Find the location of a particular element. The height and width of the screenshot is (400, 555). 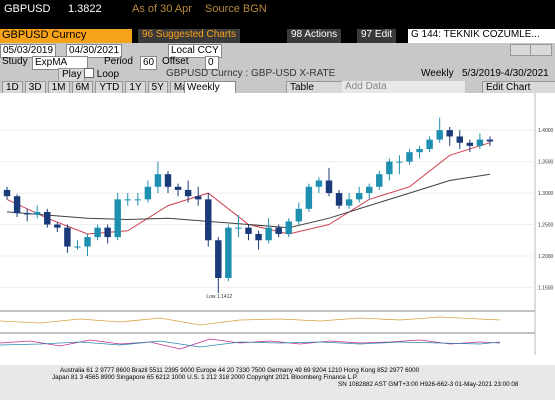

price: 1.3822 is located at coordinates (85, 9).